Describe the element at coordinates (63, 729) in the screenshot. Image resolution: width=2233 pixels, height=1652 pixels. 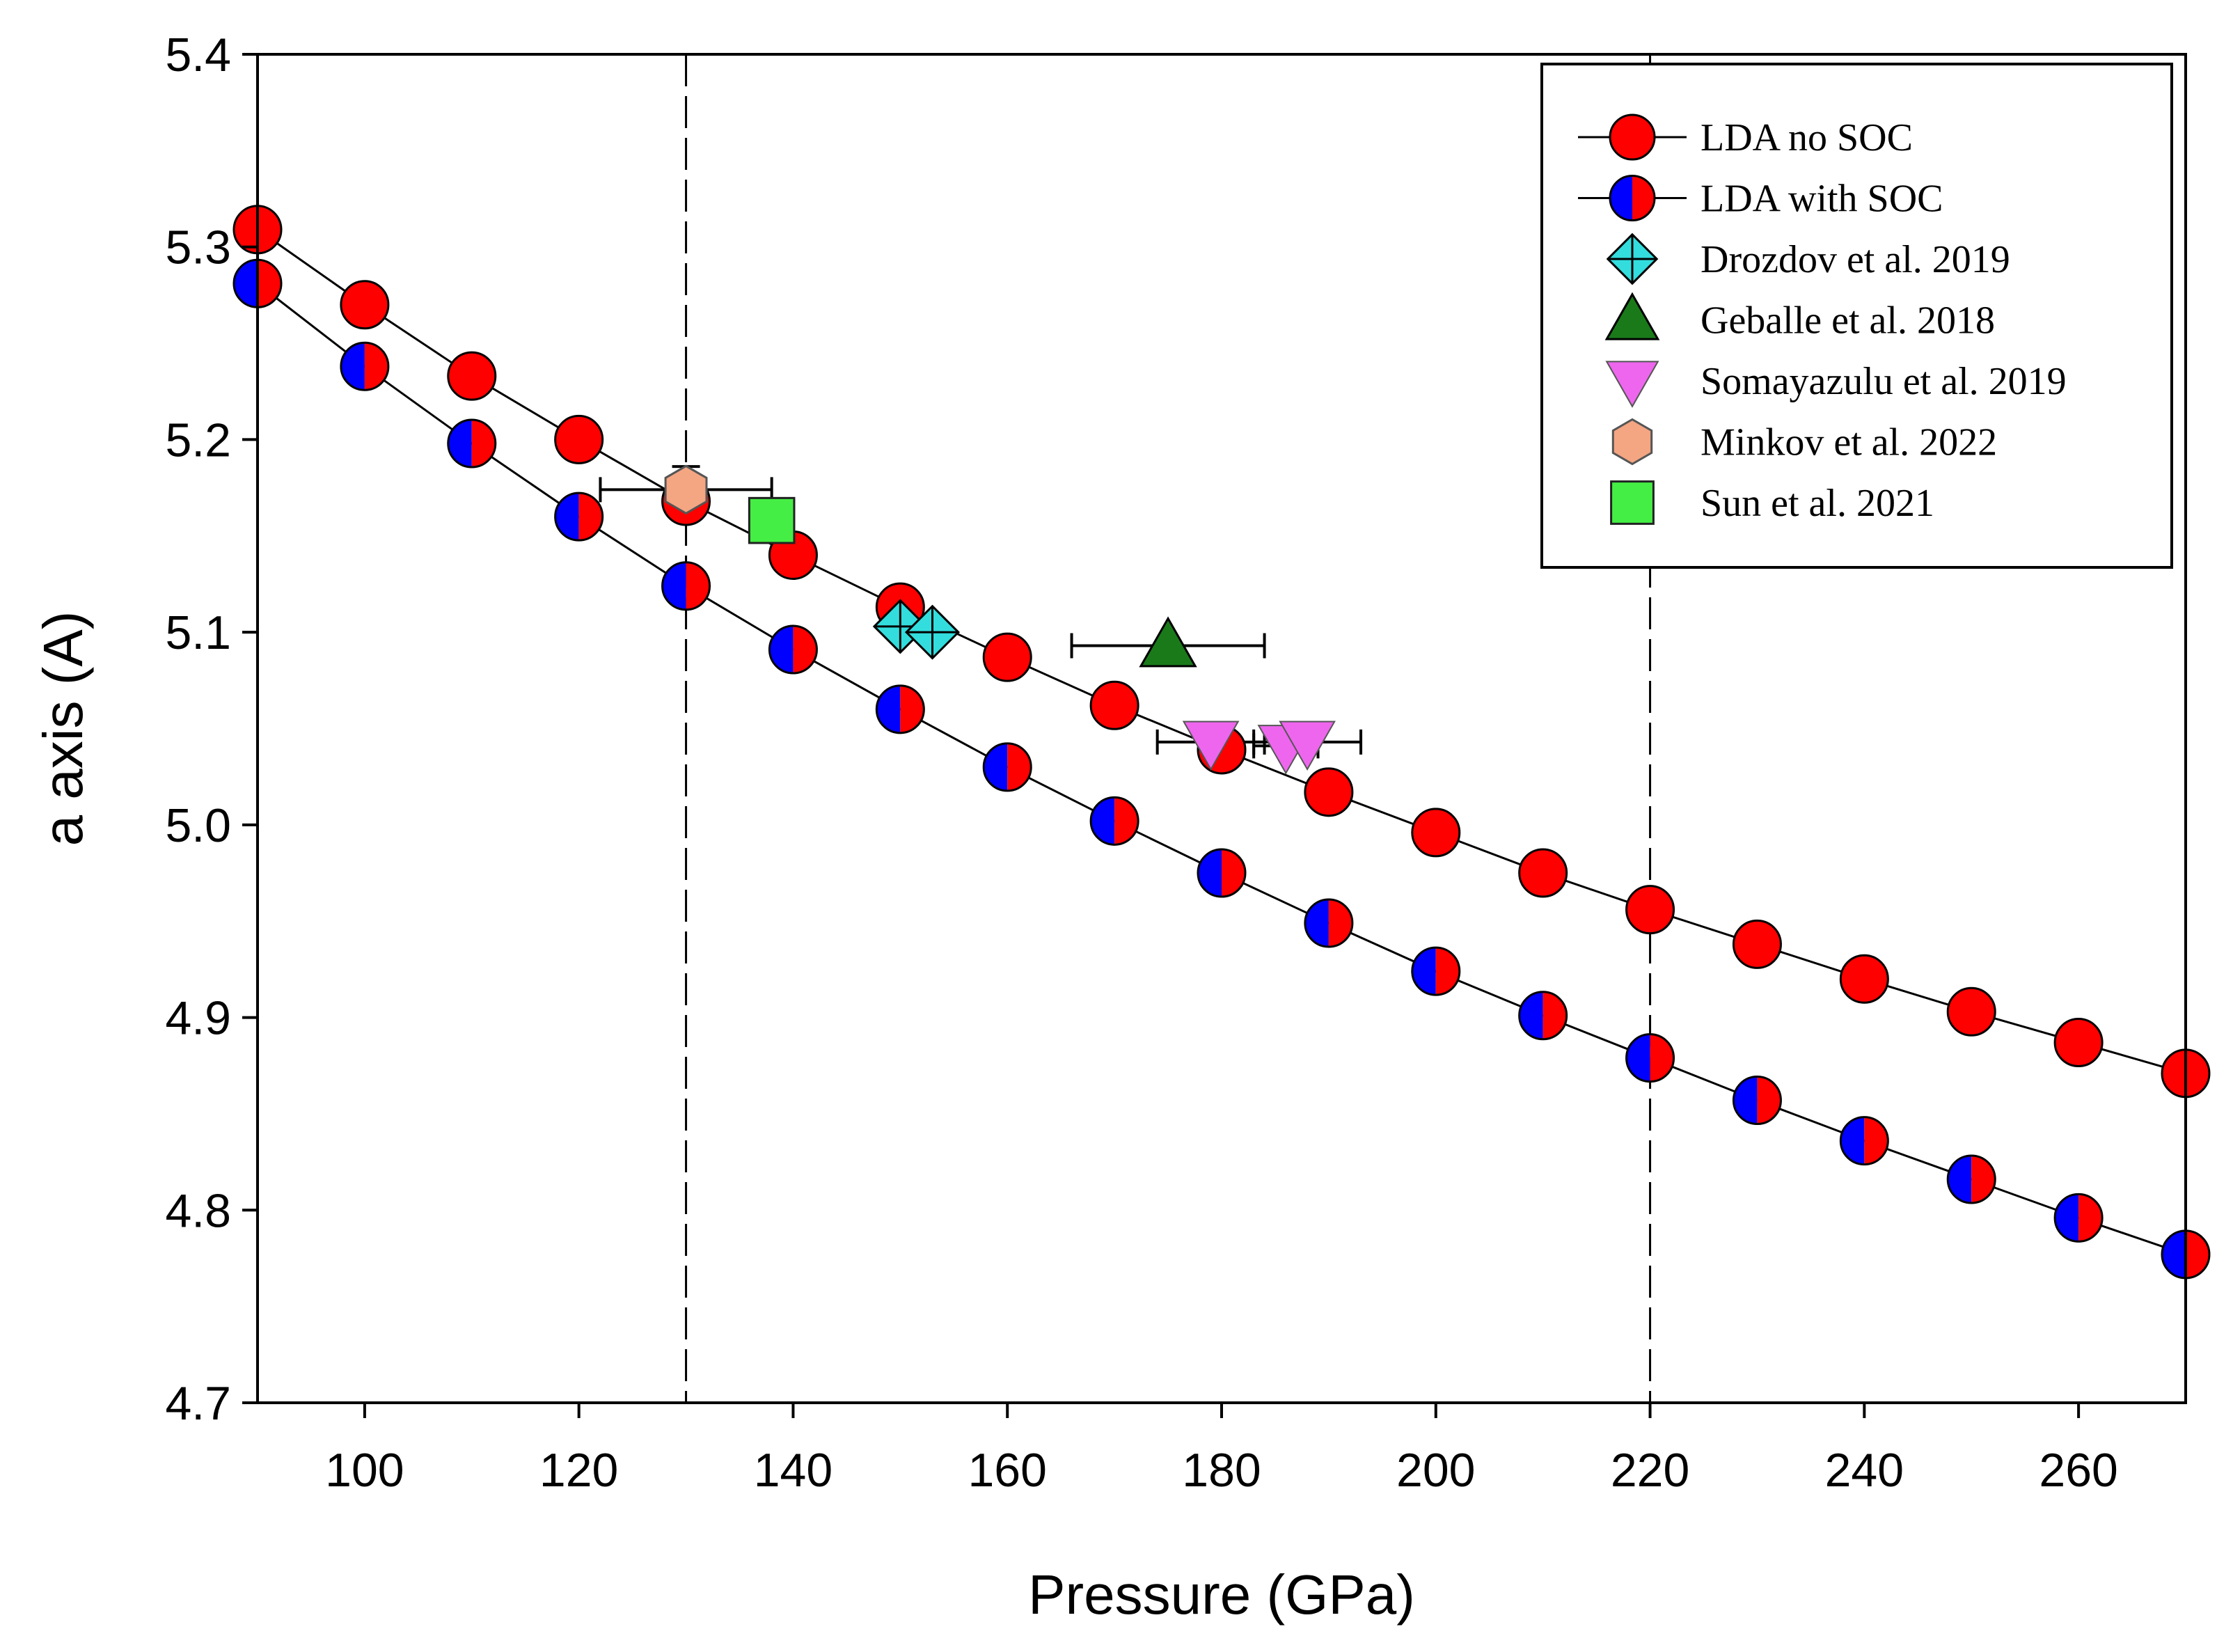
I see `y-axis-title: a axis (A)` at that location.